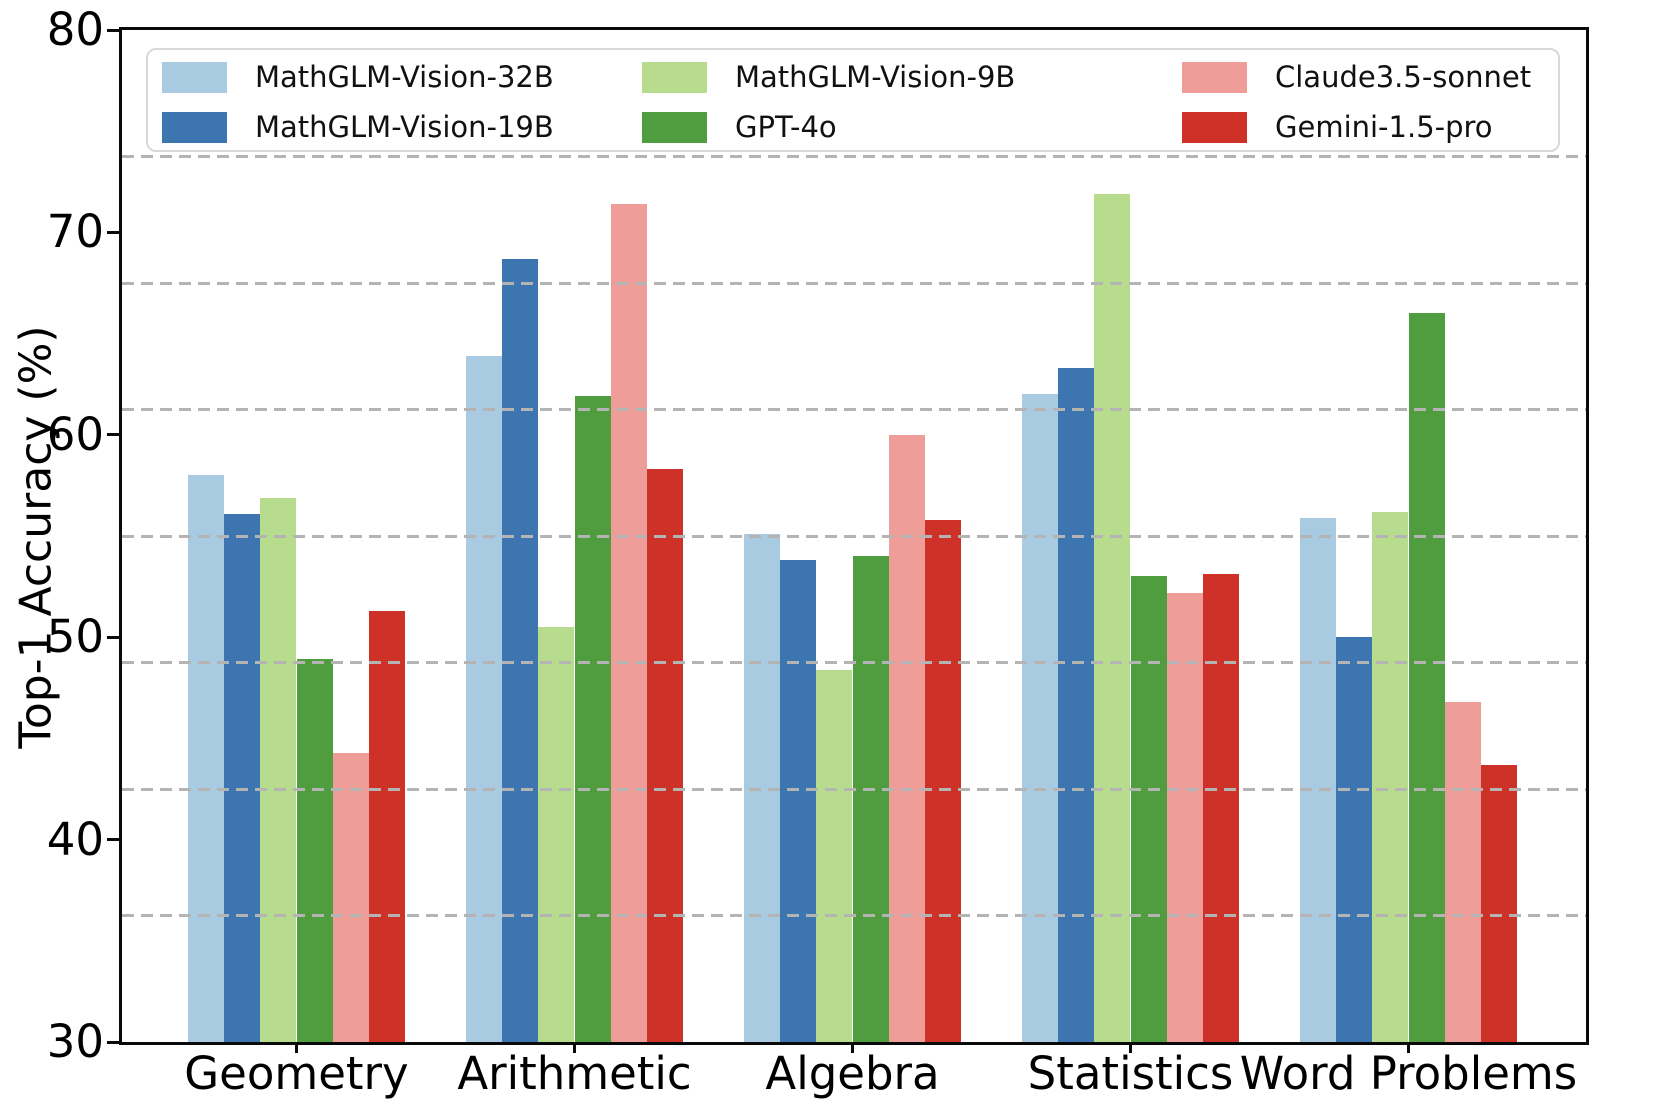  I want to click on legend-item: MathGLM-Vision-19B, so click(358, 127).